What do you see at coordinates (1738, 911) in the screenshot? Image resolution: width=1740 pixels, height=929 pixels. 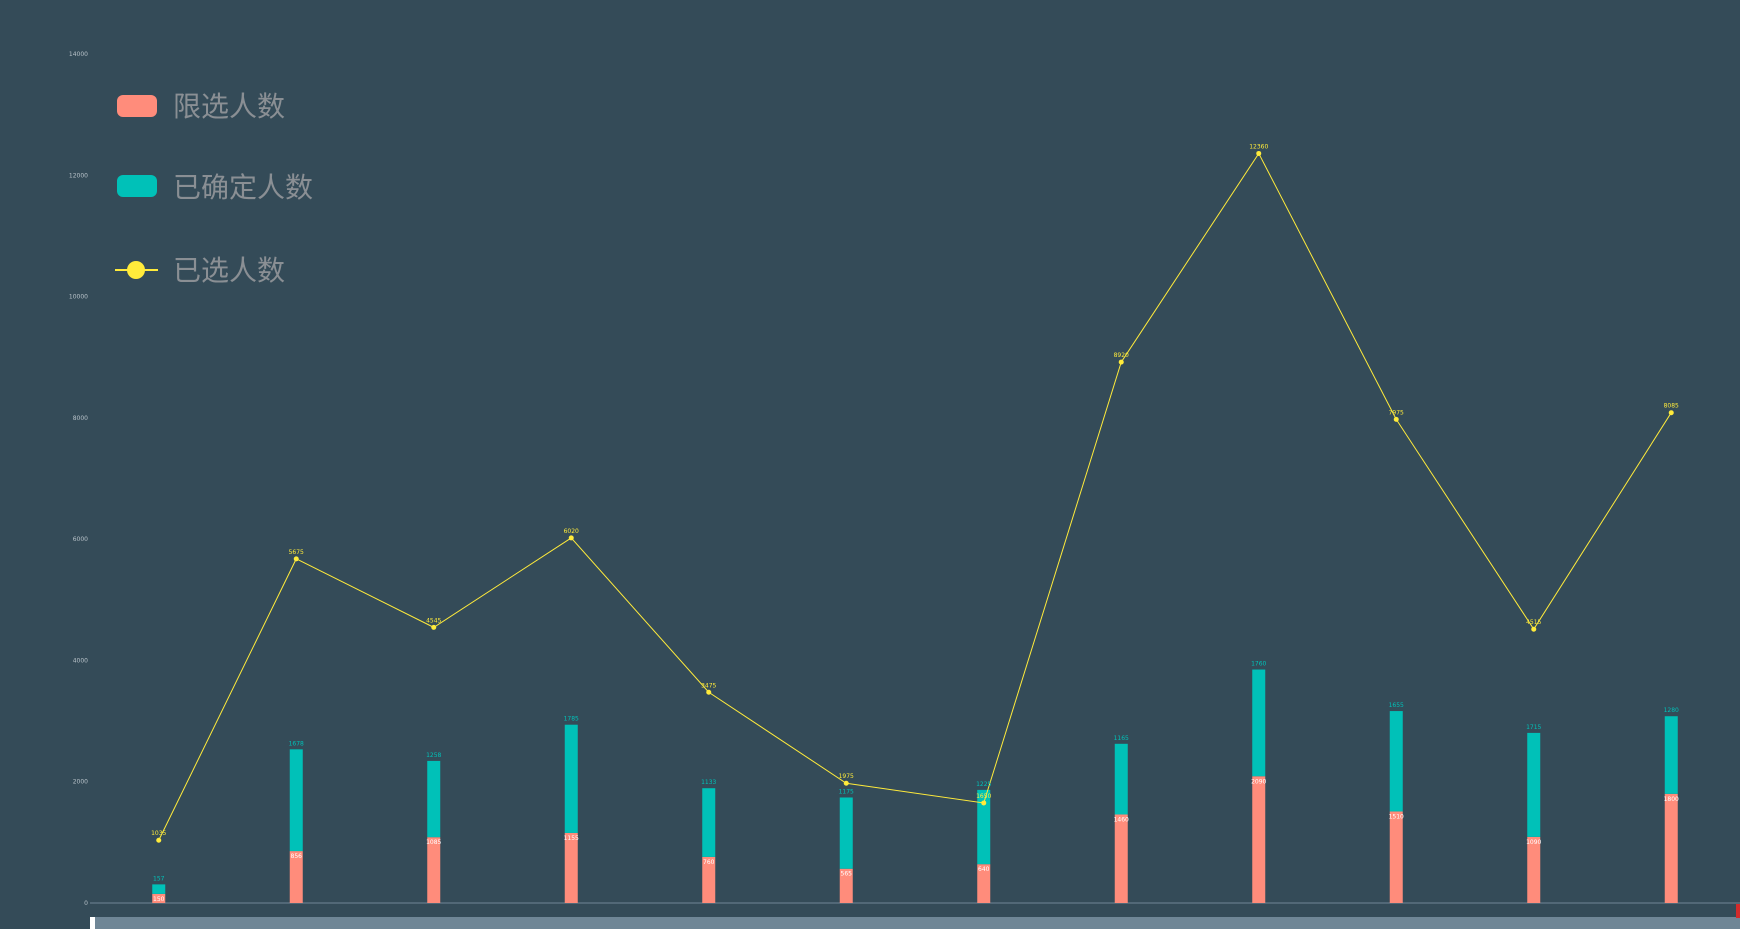 I see `corner-indicator` at bounding box center [1738, 911].